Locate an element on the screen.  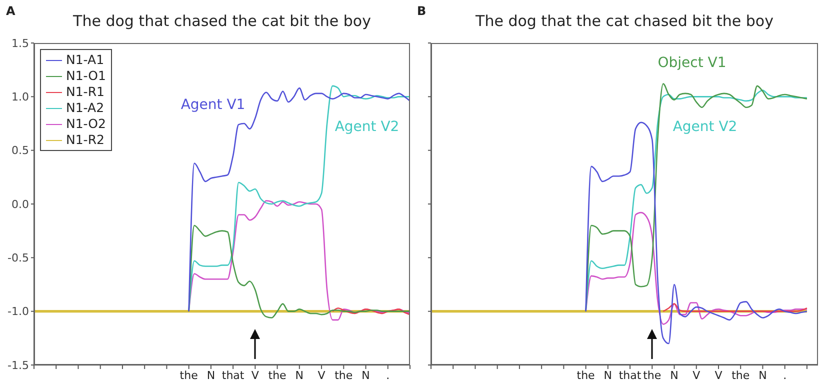
y-tick-label: -1.0 is located at coordinates (18, 311).